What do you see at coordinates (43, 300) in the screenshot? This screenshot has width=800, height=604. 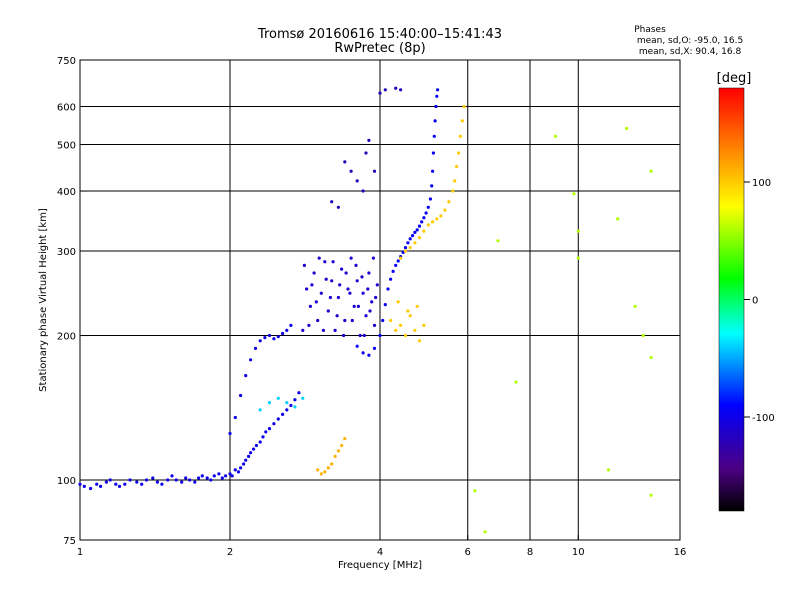 I see `y-axis-label: Stationary phase Virtual Height [km]` at bounding box center [43, 300].